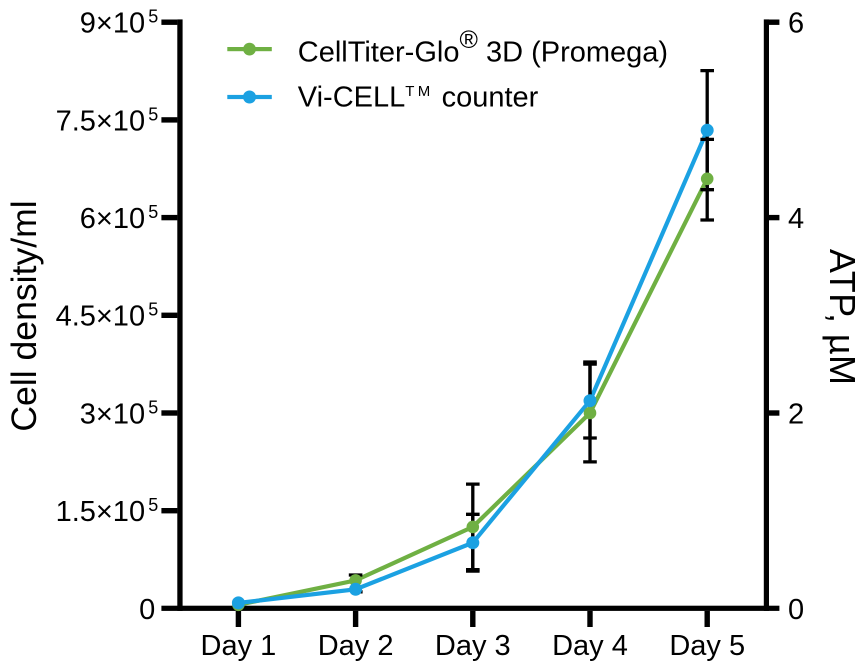  I want to click on svg-text: ATP, µM, so click(842, 317).